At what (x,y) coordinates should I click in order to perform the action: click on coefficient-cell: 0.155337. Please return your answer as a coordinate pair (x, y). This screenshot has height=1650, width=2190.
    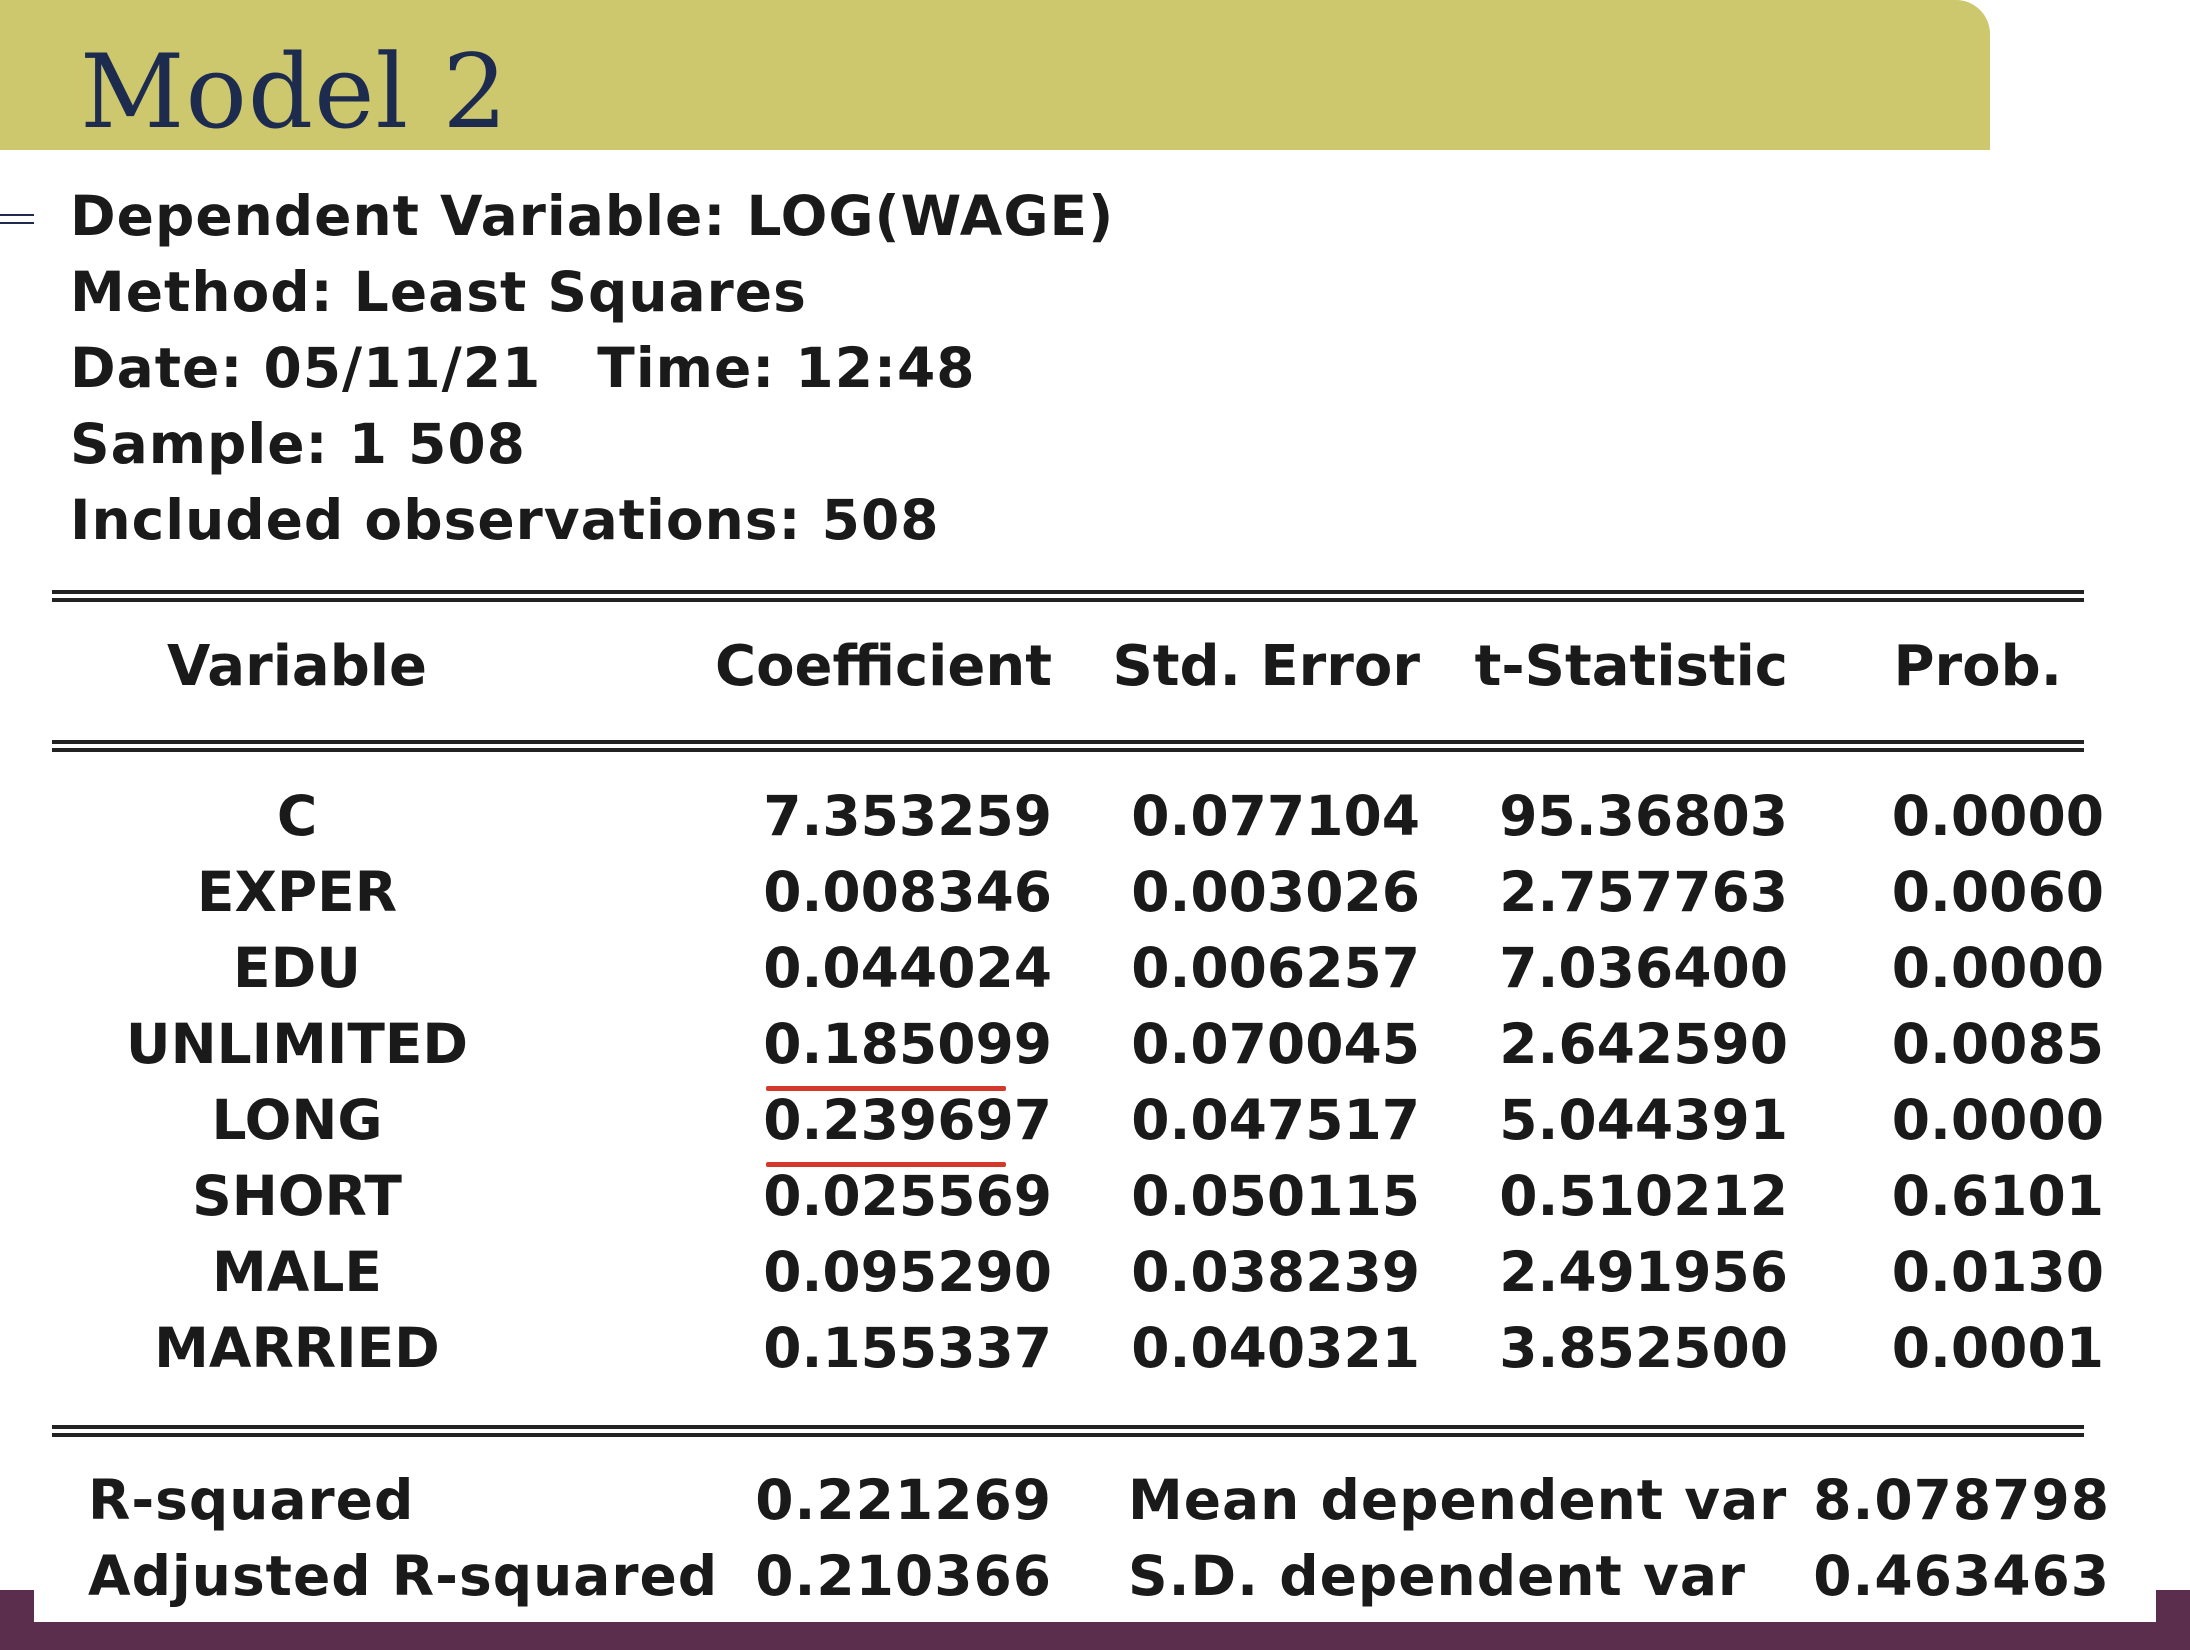
    Looking at the image, I should click on (907, 1348).